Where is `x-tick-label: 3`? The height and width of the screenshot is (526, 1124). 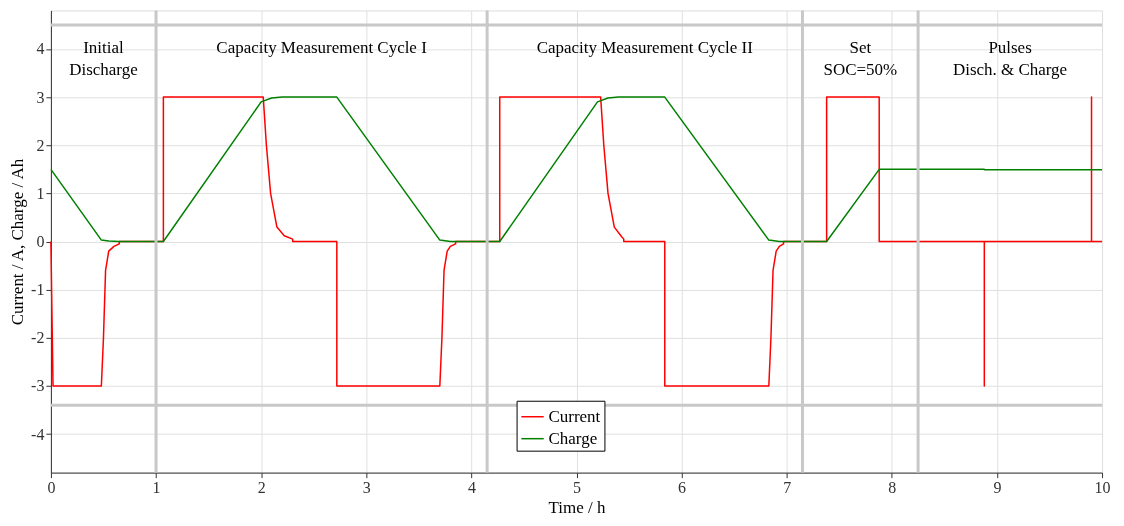
x-tick-label: 3 is located at coordinates (366, 488).